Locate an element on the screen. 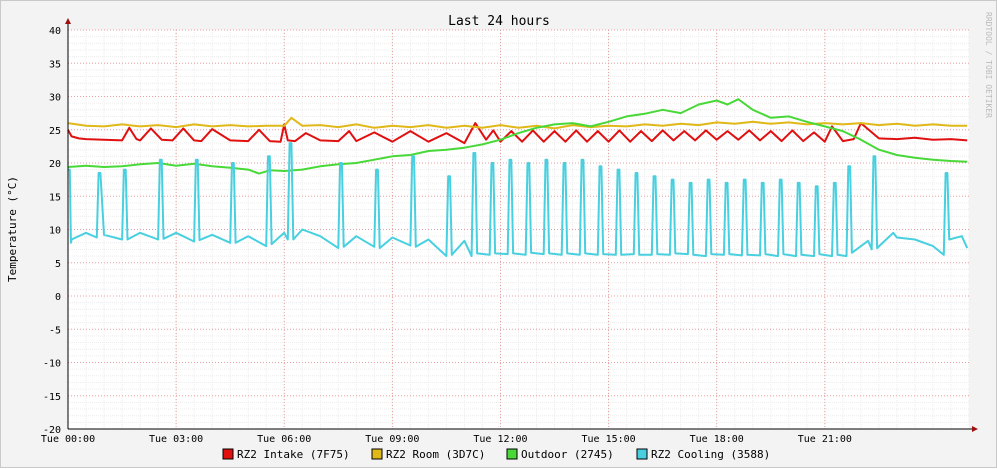 The image size is (997, 469). legend-label: RZ2 Intake (7F75) is located at coordinates (293, 454).